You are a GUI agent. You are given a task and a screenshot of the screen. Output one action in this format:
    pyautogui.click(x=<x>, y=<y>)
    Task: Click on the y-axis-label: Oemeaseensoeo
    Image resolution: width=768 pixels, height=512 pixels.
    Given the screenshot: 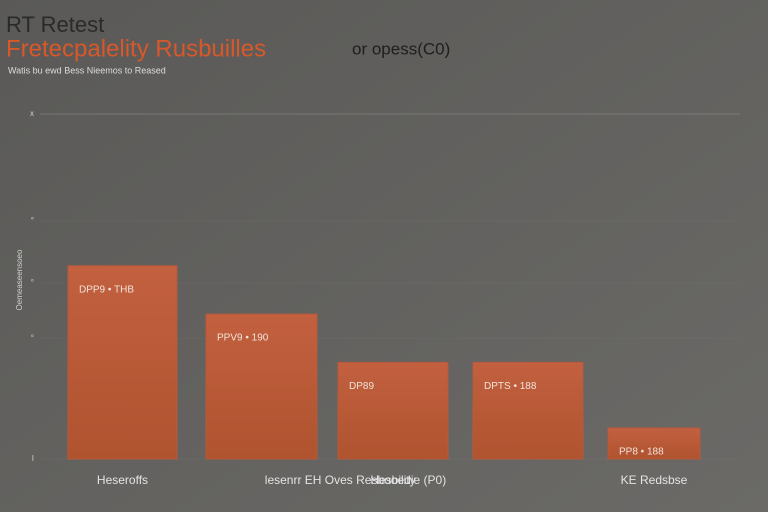 What is the action you would take?
    pyautogui.click(x=19, y=279)
    